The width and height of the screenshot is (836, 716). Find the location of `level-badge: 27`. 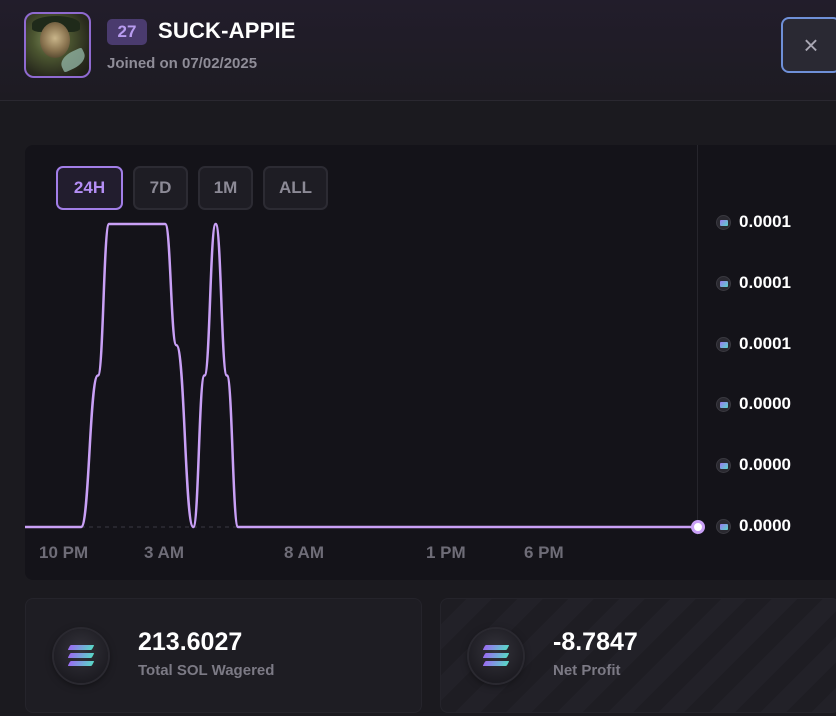

level-badge: 27 is located at coordinates (127, 32).